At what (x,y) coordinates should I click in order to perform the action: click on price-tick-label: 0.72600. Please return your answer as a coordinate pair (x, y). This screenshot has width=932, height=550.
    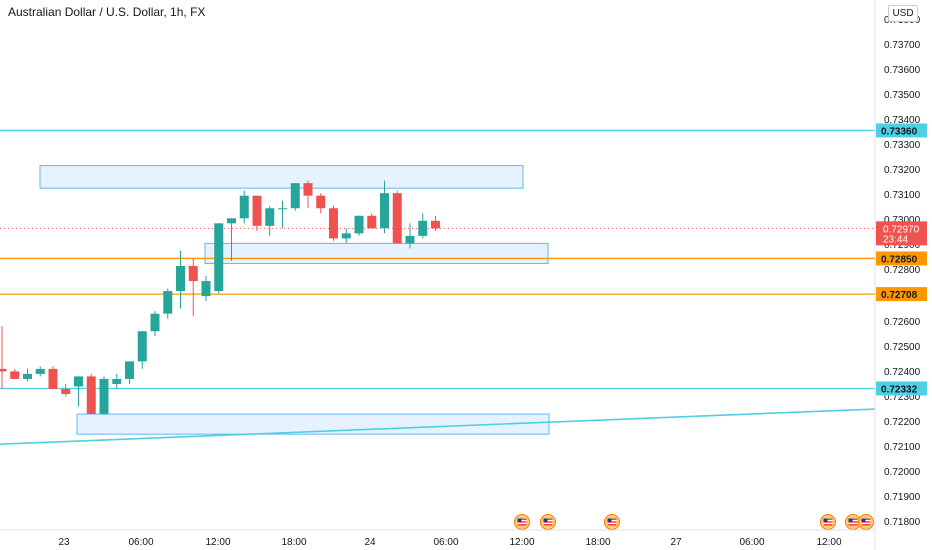
    Looking at the image, I should click on (902, 322).